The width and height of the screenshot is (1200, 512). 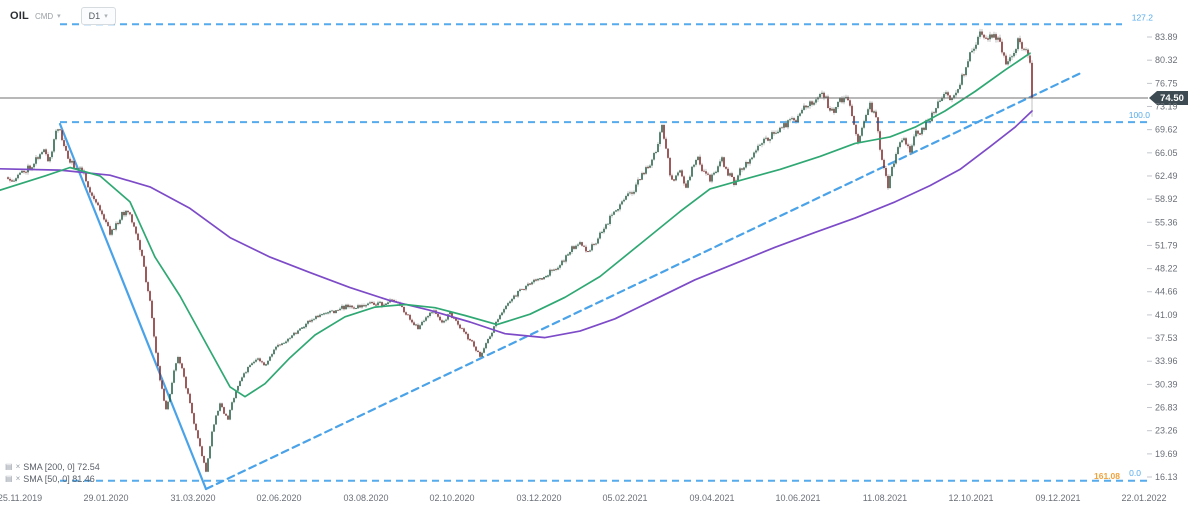 What do you see at coordinates (538, 498) in the screenshot?
I see `x-tick-label: 03.12.2020` at bounding box center [538, 498].